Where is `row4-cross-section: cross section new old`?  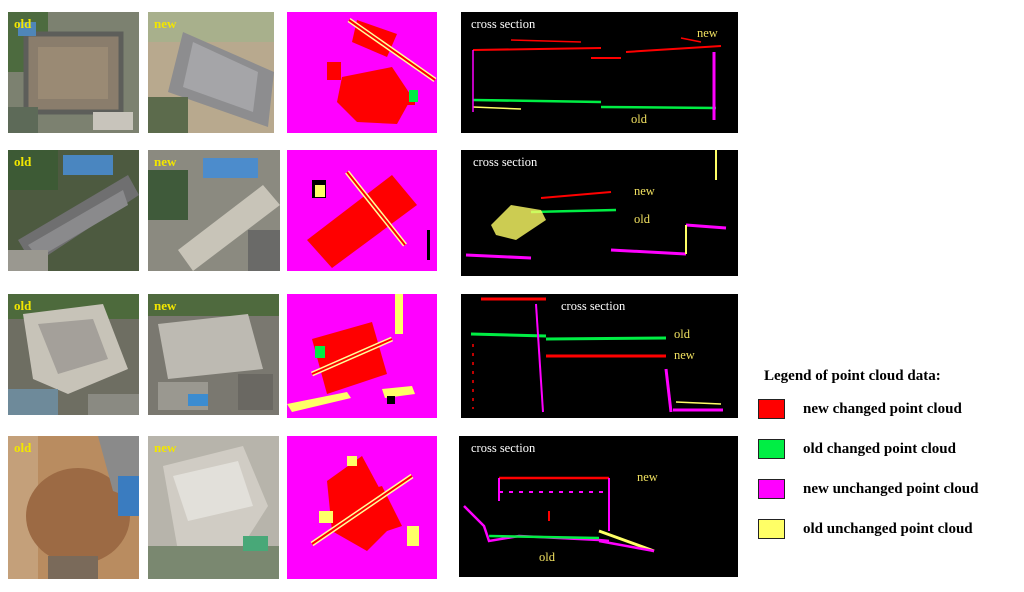 row4-cross-section: cross section new old is located at coordinates (598, 506).